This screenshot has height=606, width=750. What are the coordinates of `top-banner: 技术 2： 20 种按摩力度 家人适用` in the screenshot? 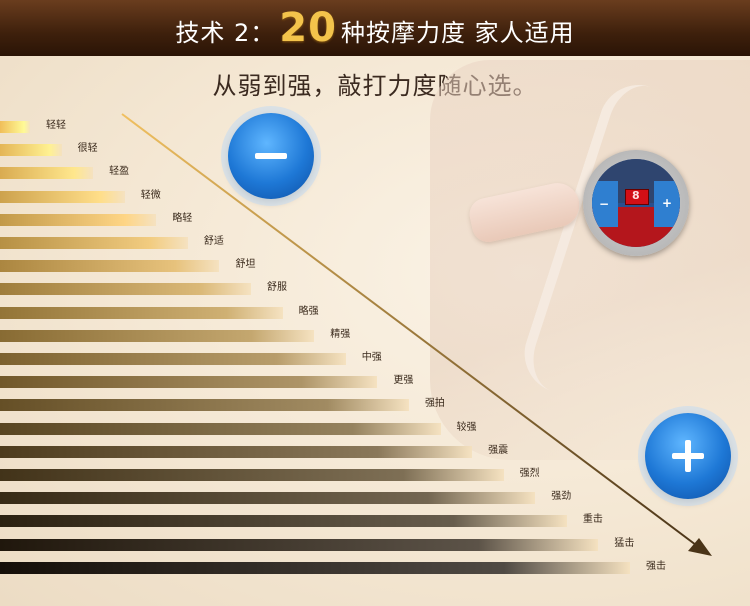 It's located at (375, 28).